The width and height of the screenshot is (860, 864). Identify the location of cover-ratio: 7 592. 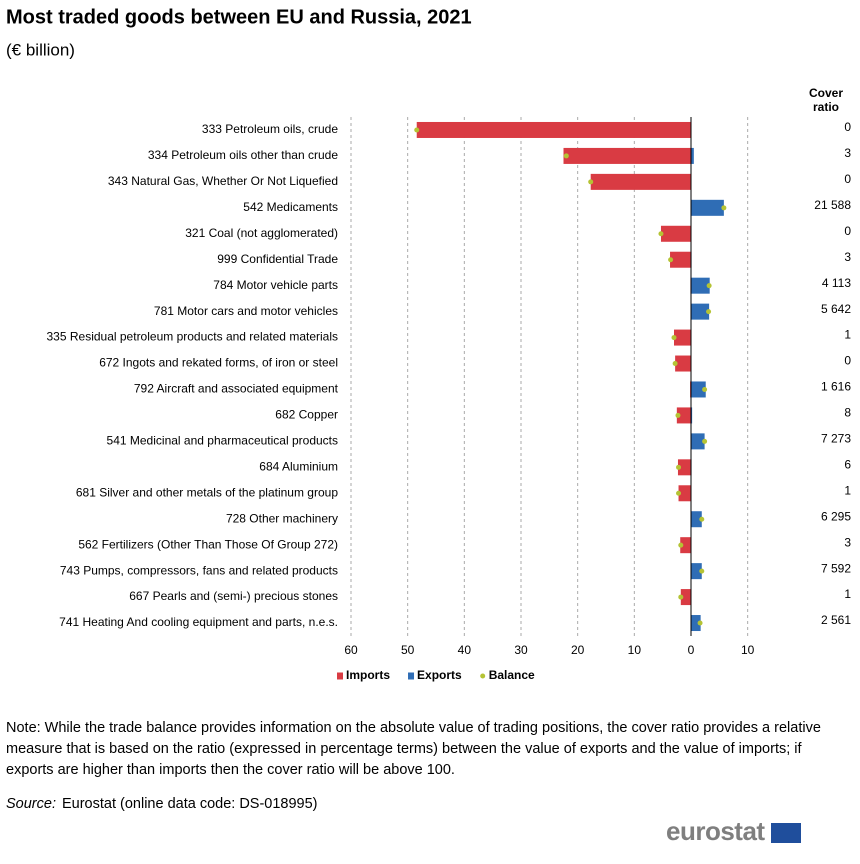
(836, 568).